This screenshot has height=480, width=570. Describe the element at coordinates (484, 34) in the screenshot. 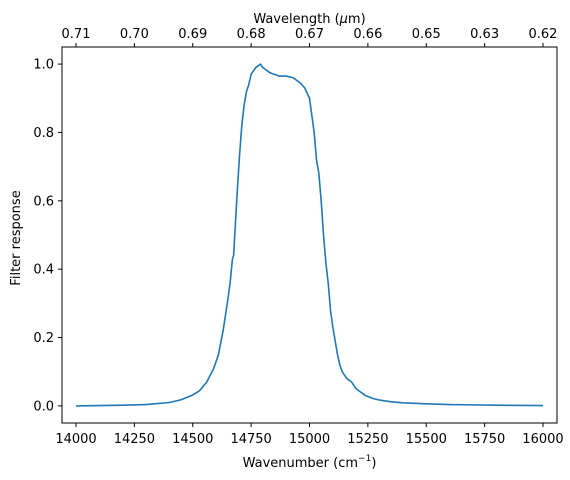

I see `top-tick-label: 0.63` at that location.